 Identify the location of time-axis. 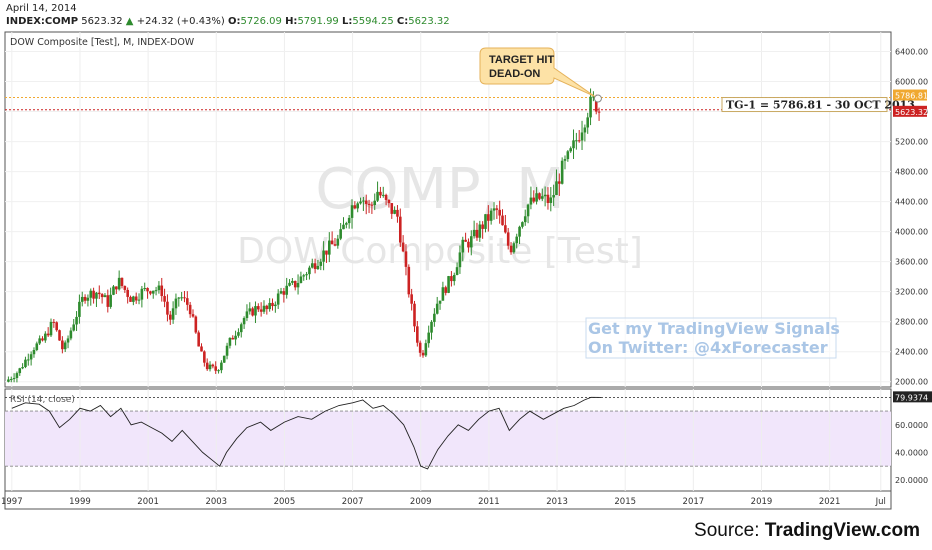
(448, 500).